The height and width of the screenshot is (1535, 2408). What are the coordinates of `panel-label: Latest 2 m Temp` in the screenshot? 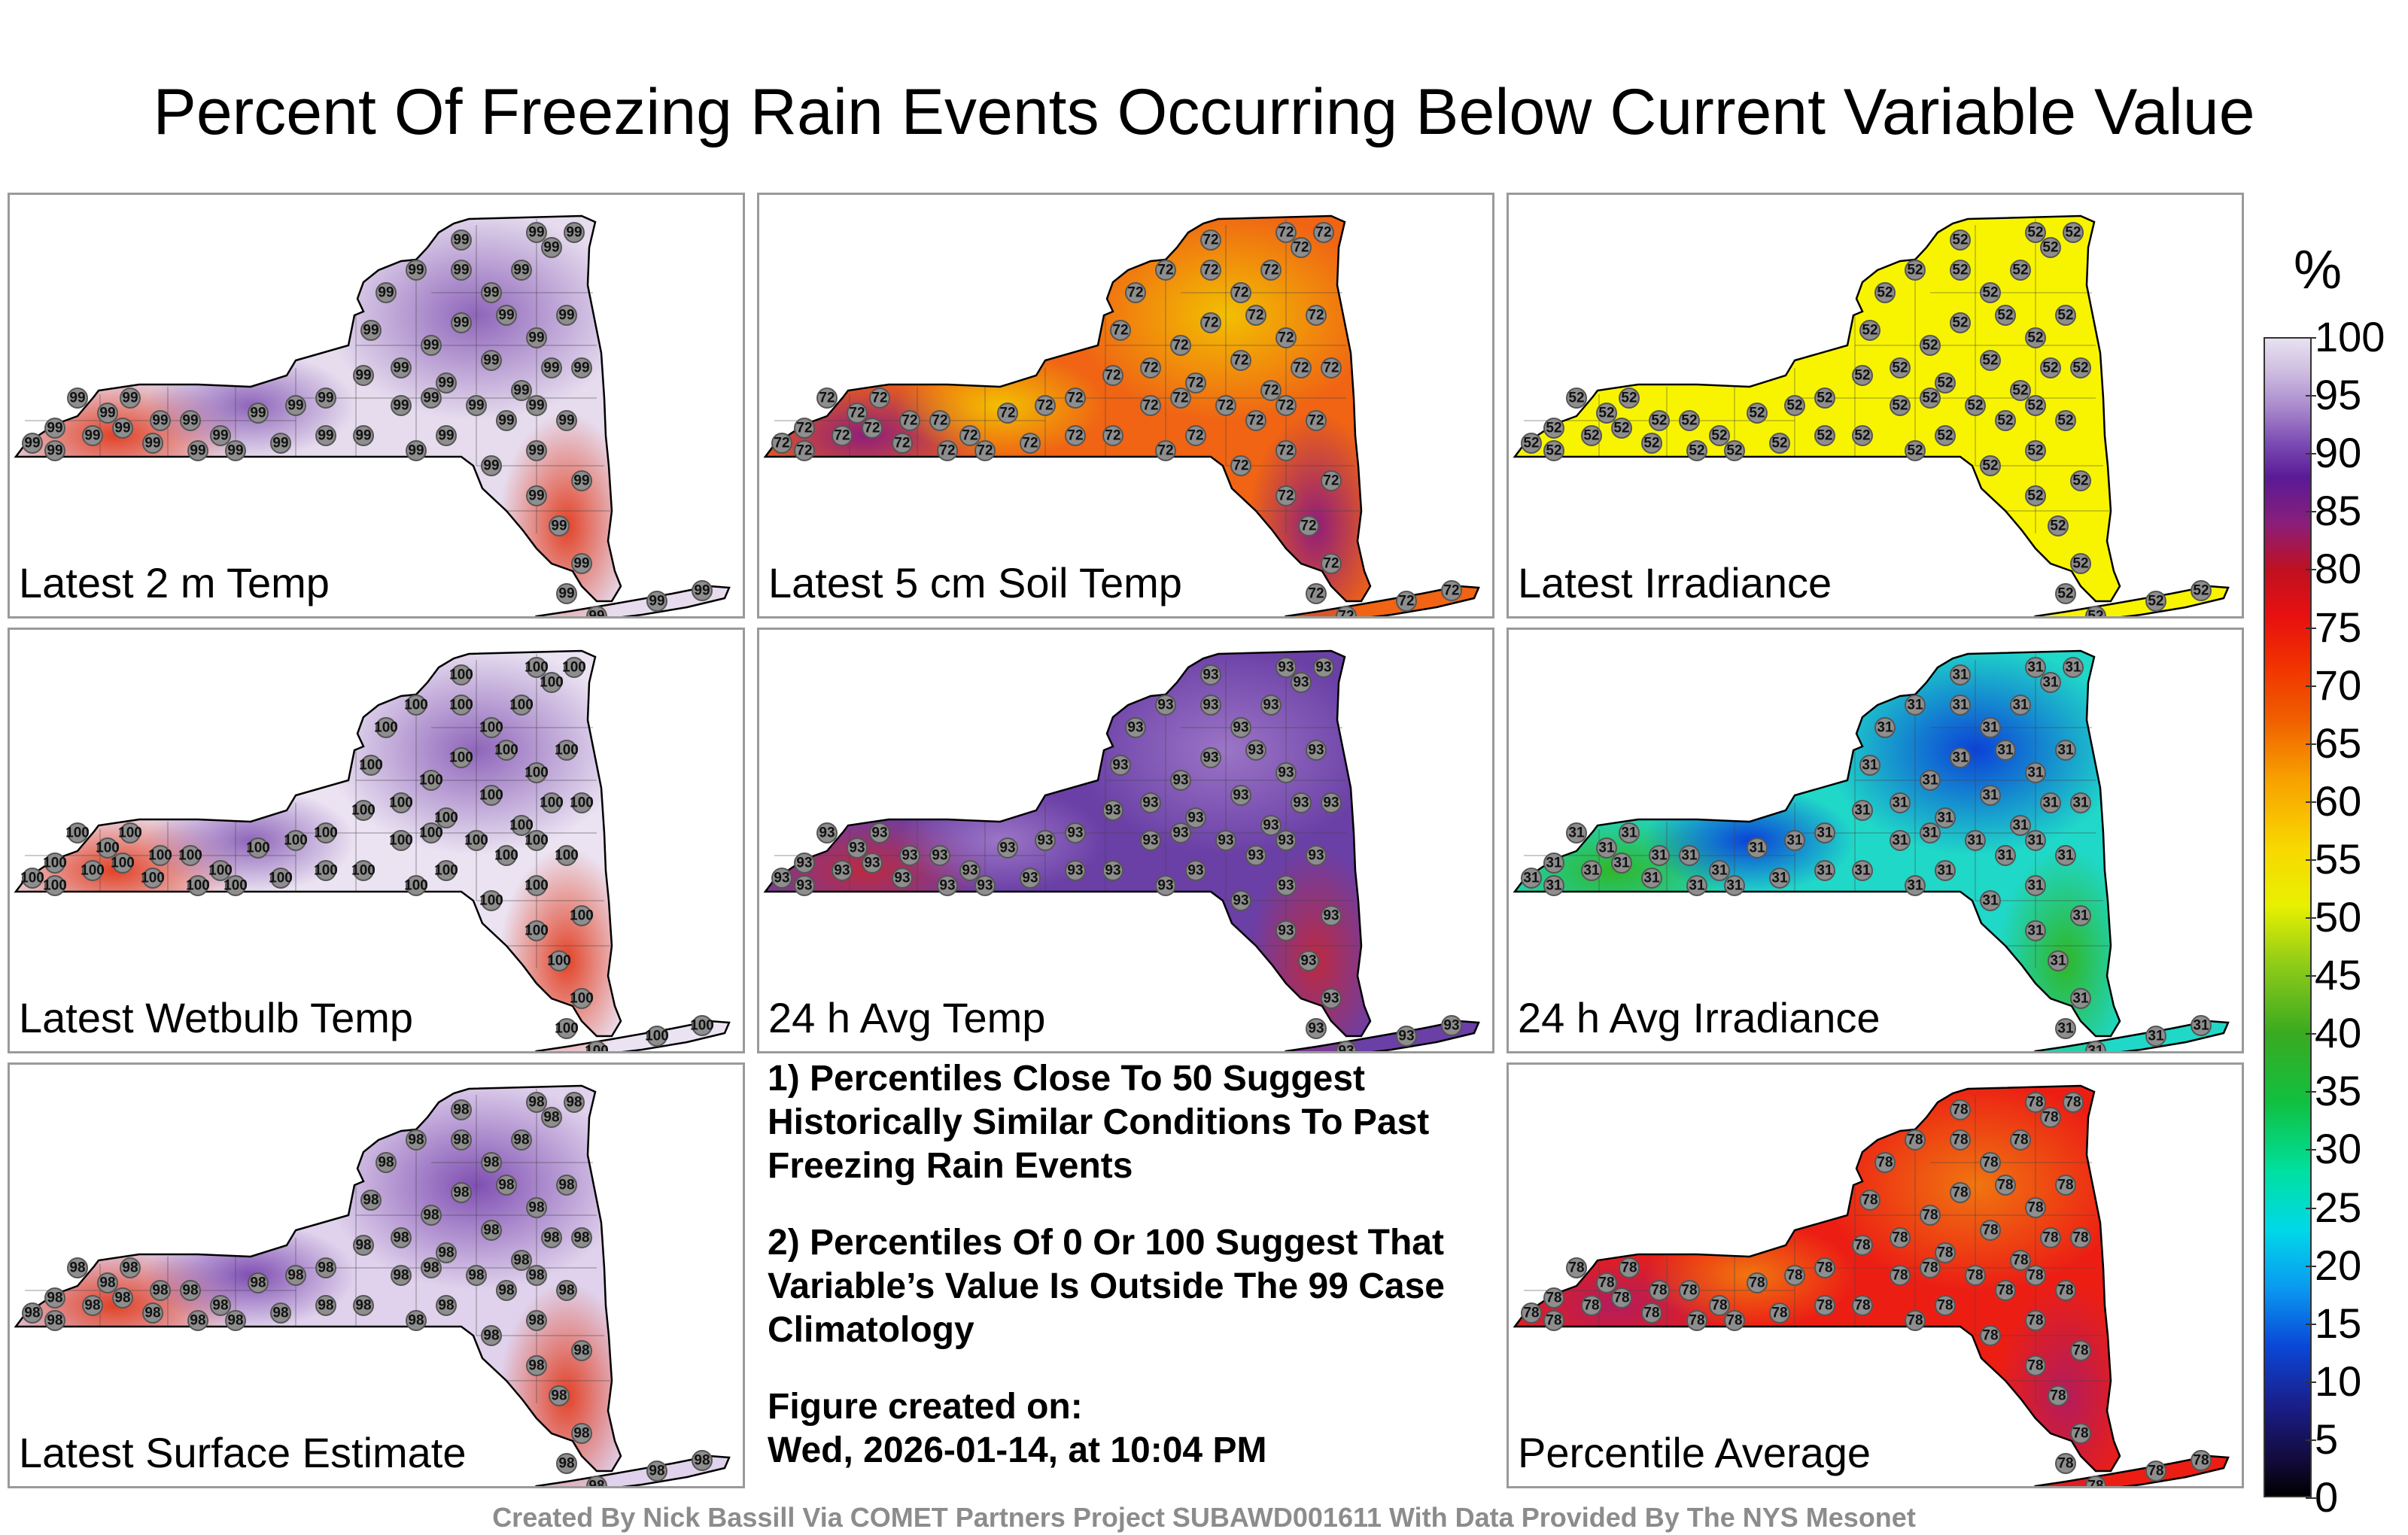 It's located at (174, 582).